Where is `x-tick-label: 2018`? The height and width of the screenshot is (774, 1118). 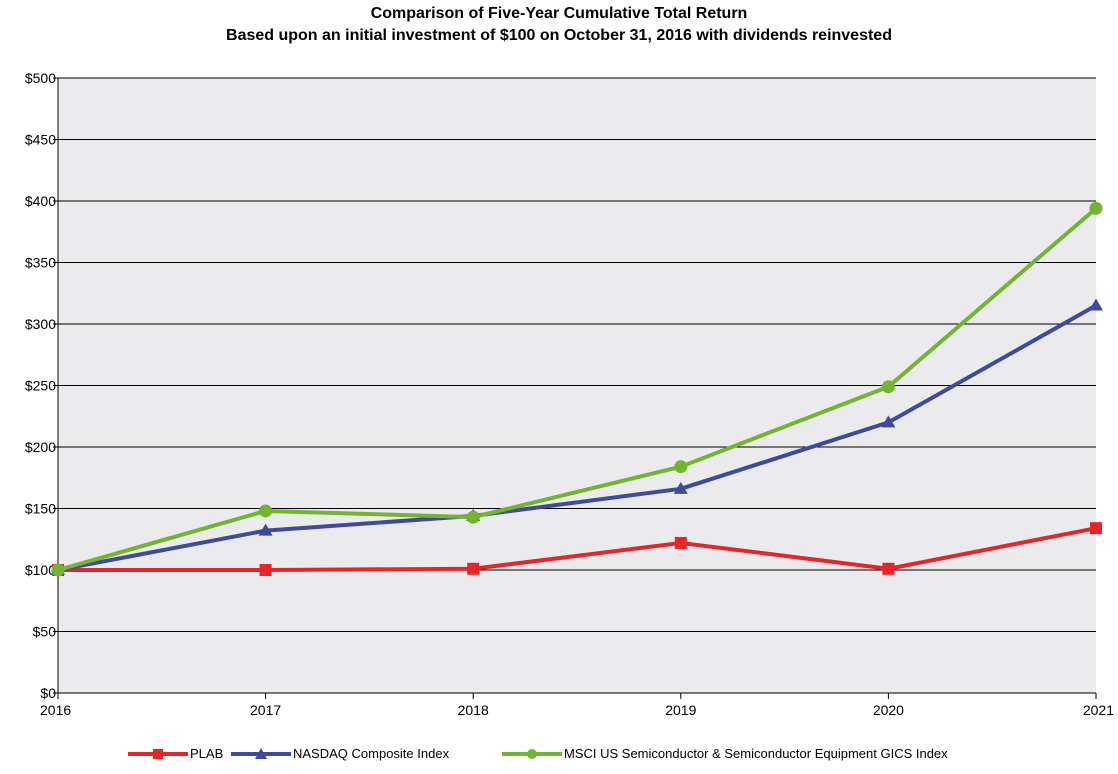
x-tick-label: 2018 is located at coordinates (473, 710).